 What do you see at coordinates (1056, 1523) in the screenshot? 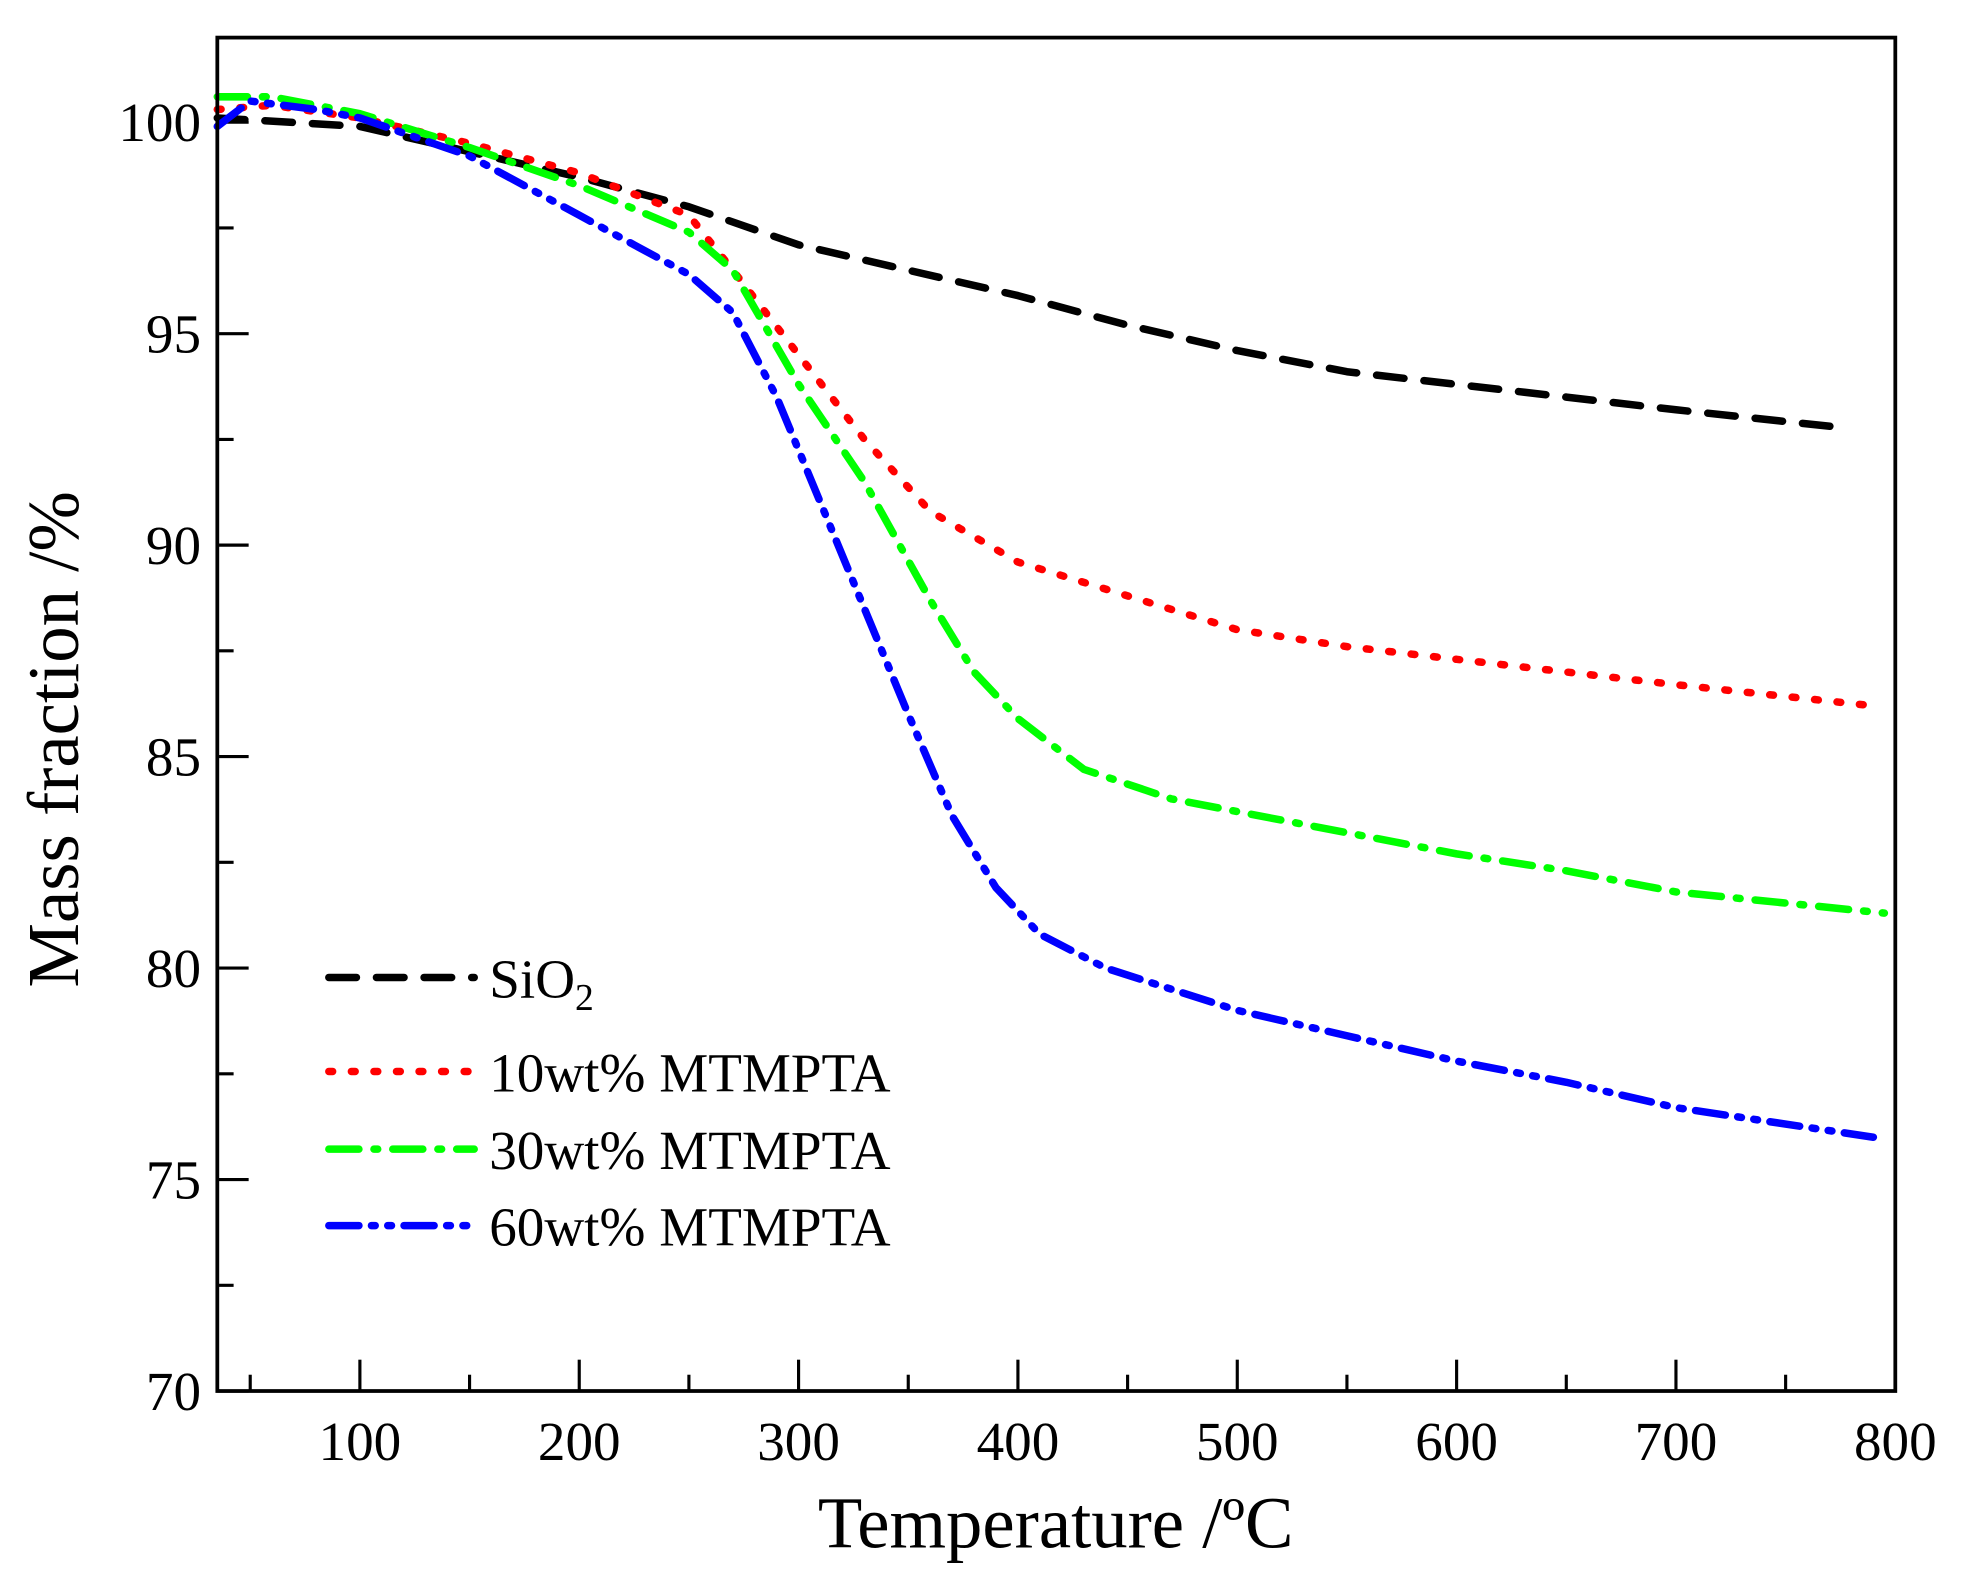
I see `x-axis-label: Temperature /ºC` at bounding box center [1056, 1523].